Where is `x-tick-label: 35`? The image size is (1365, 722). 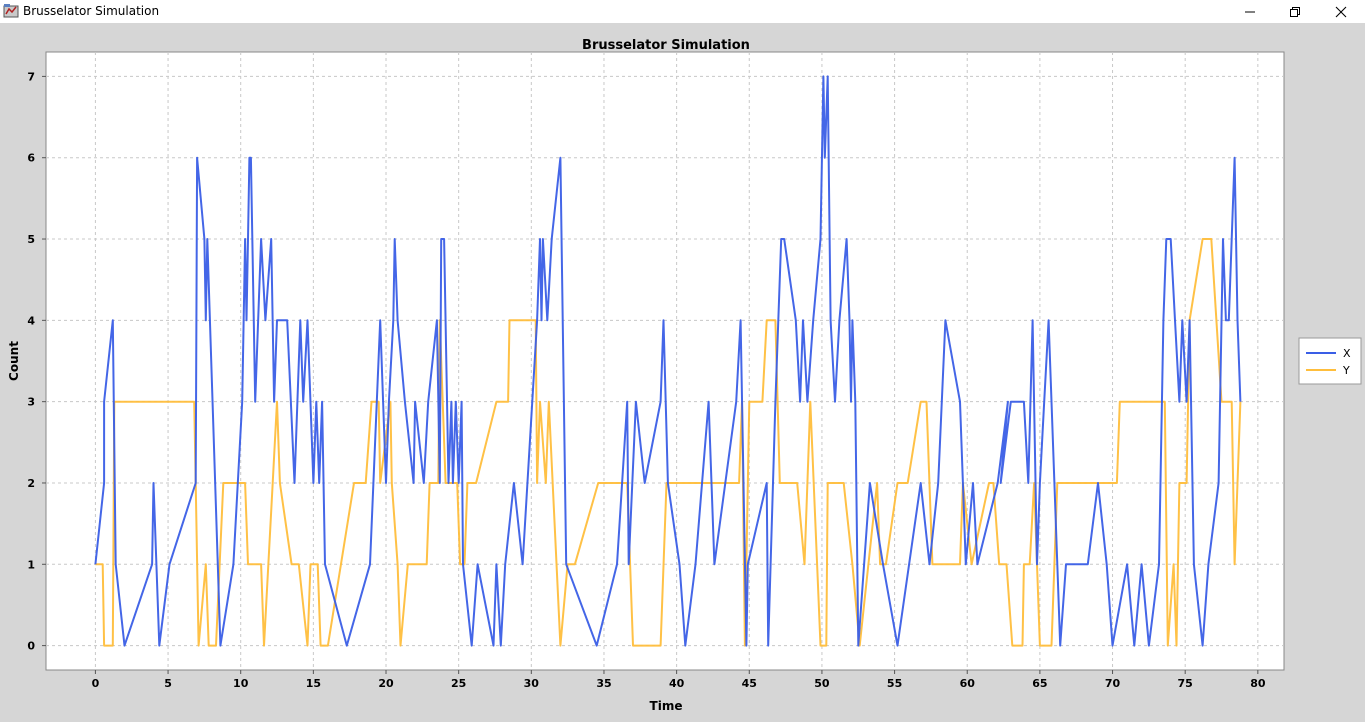
x-tick-label: 35 is located at coordinates (603, 683).